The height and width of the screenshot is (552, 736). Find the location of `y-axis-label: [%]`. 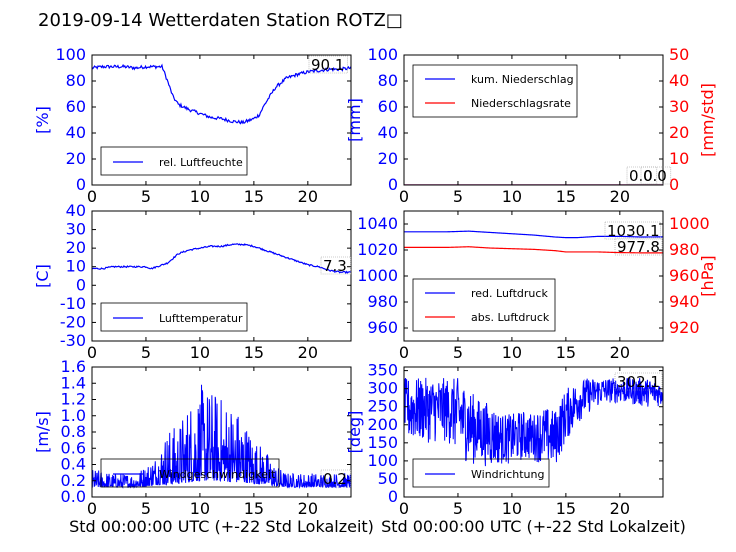

y-axis-label: [%] is located at coordinates (42, 120).